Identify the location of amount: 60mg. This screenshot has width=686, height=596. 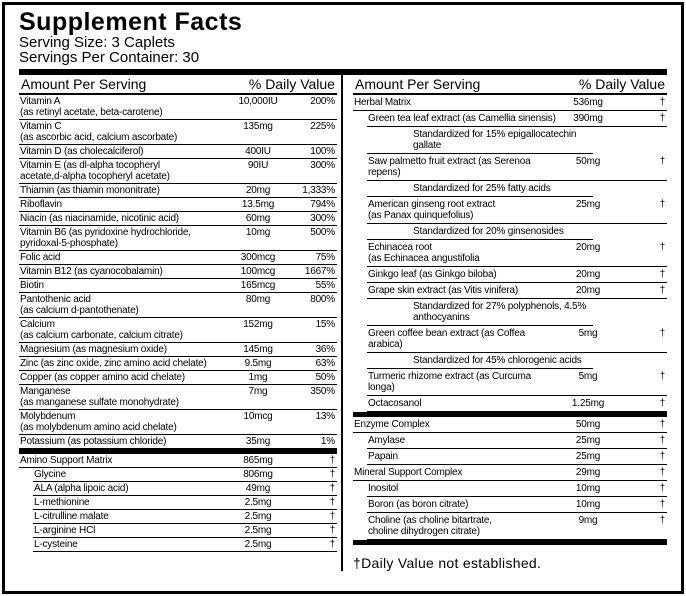
(258, 218).